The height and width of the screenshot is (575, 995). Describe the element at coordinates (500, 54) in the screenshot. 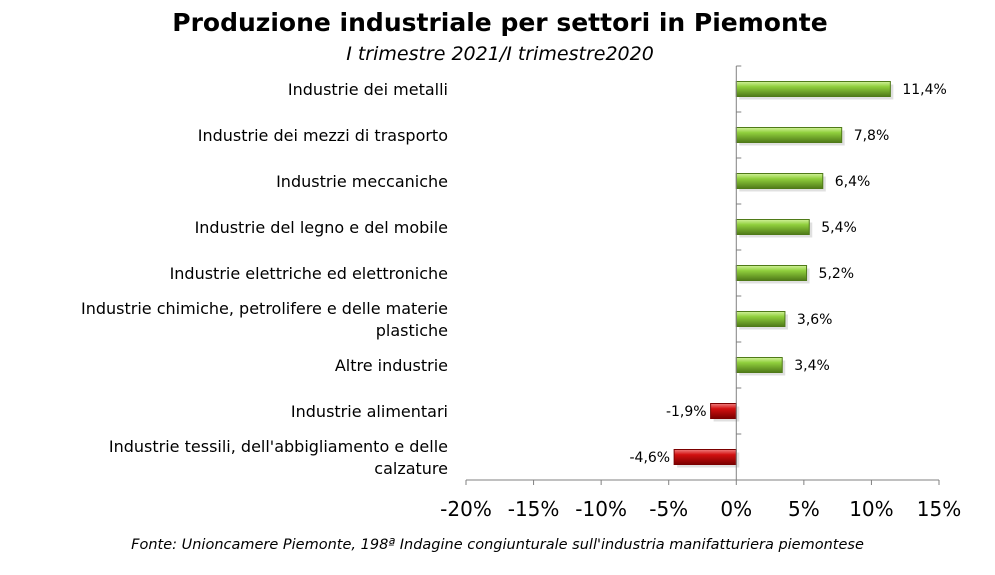

I see `chart-subtitle: I trimestre 2021/I trimestre2020` at that location.